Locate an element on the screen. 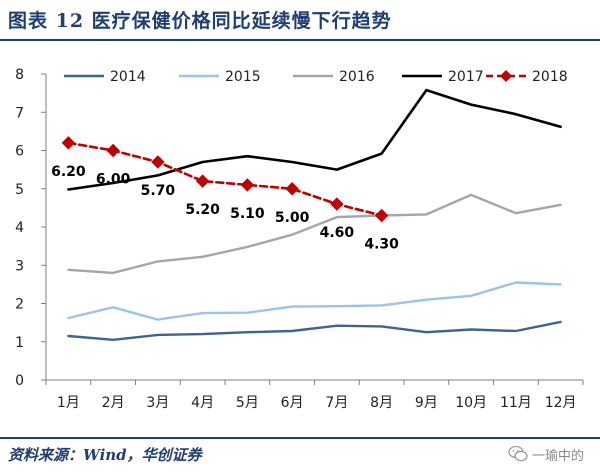 This screenshot has height=474, width=600. y-tick-label: 8 is located at coordinates (19, 75).